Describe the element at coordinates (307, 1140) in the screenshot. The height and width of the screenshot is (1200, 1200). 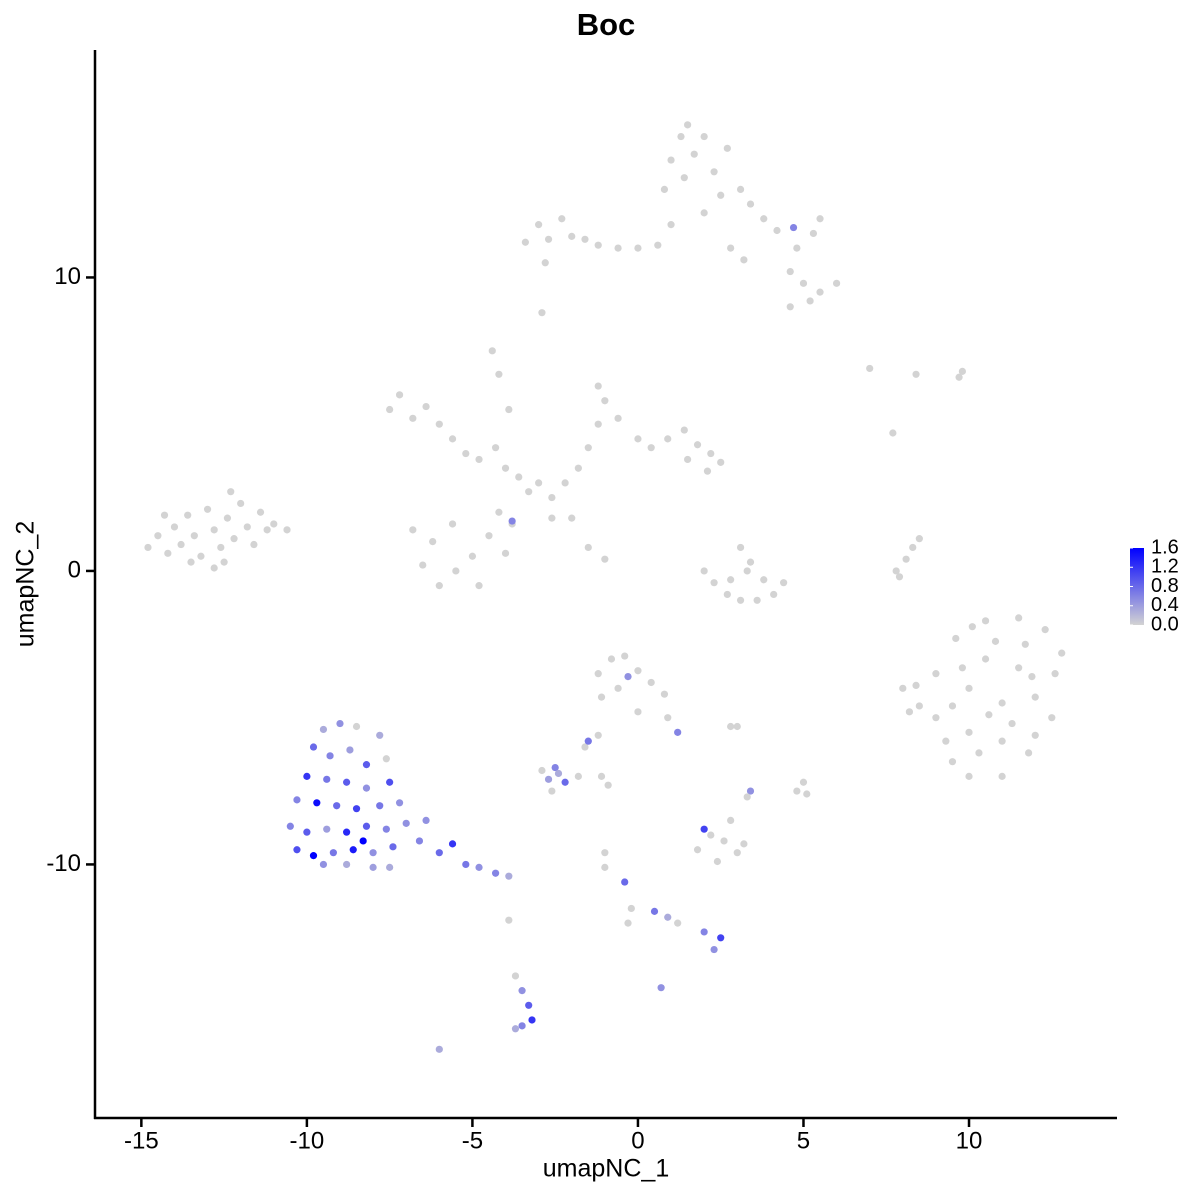
I see `x-tick-label: -10` at that location.